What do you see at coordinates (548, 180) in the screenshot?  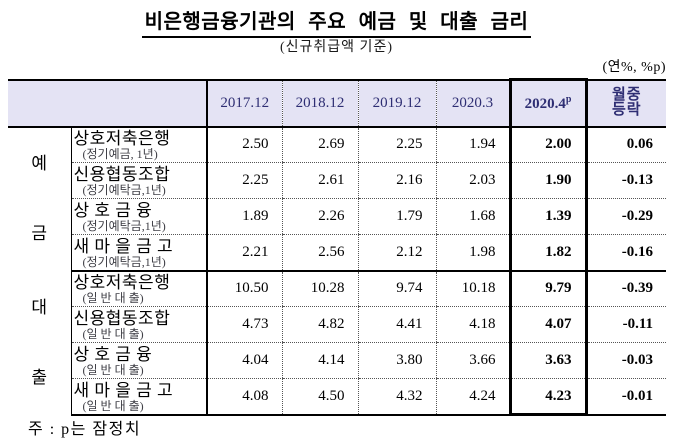 I see `value-cell-current: 1.90` at bounding box center [548, 180].